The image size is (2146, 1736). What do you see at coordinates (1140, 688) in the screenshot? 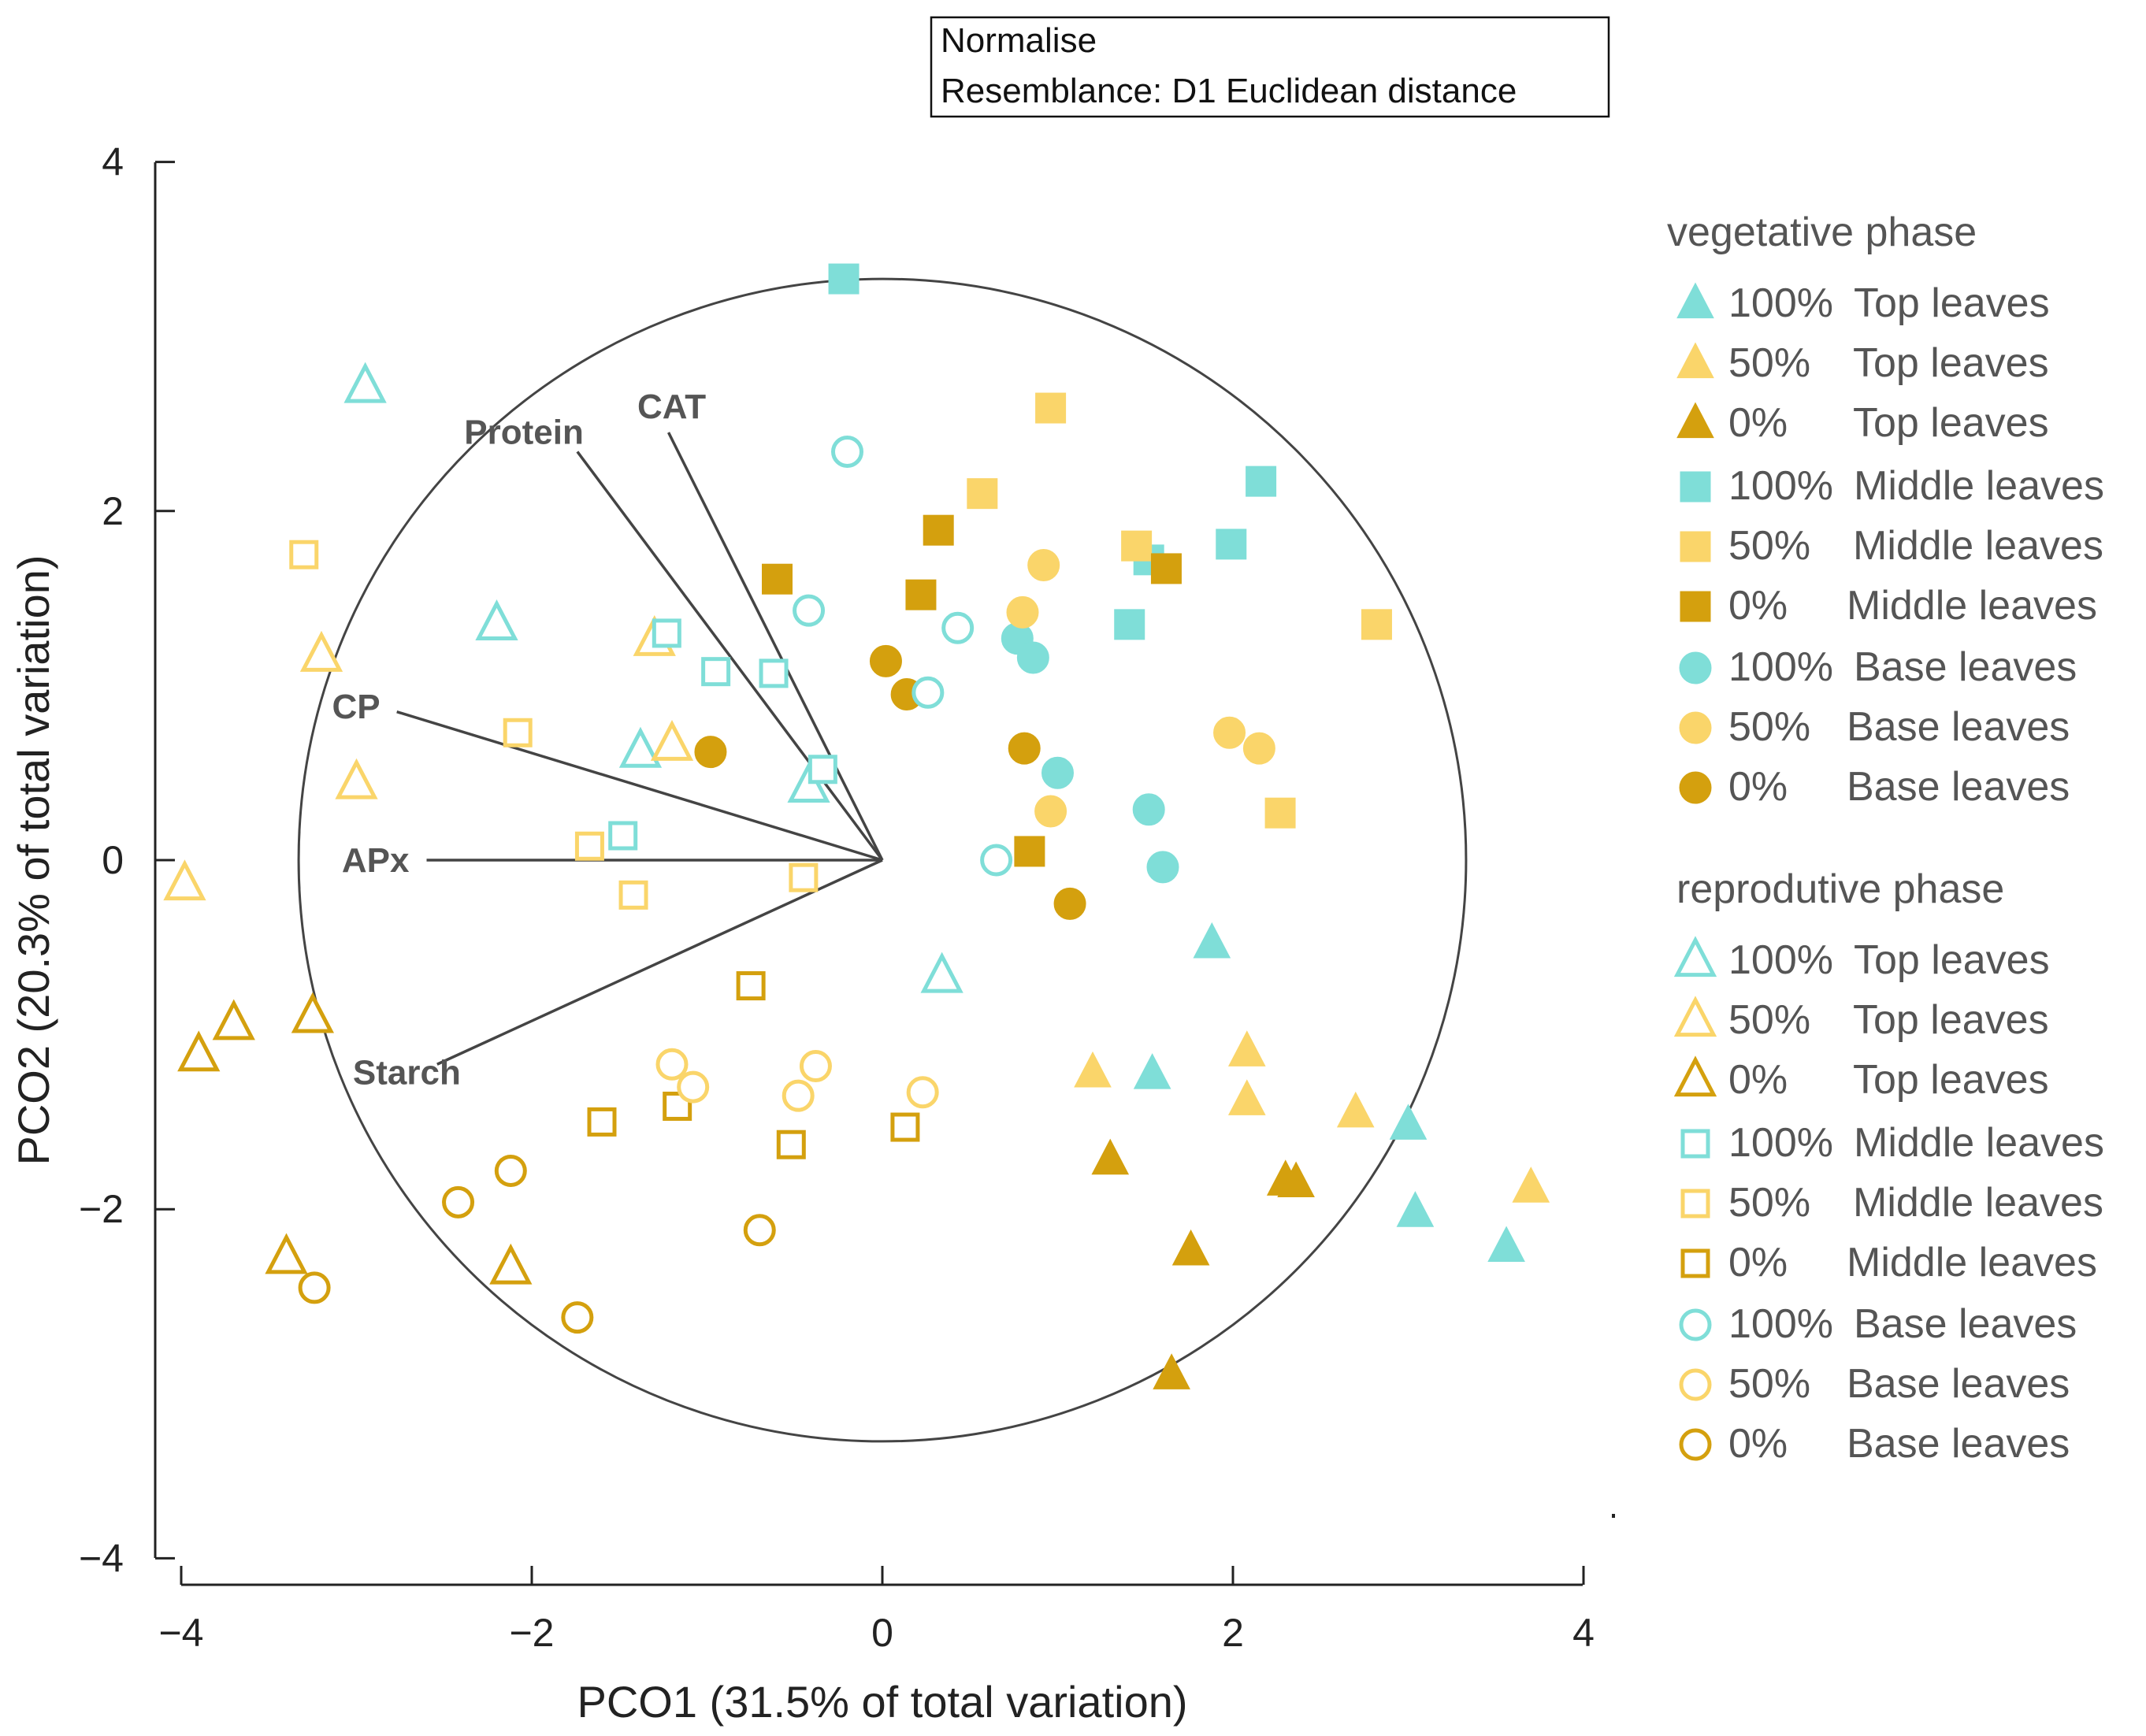
I see `series-vegetative-50pct-base-leaves` at bounding box center [1140, 688].